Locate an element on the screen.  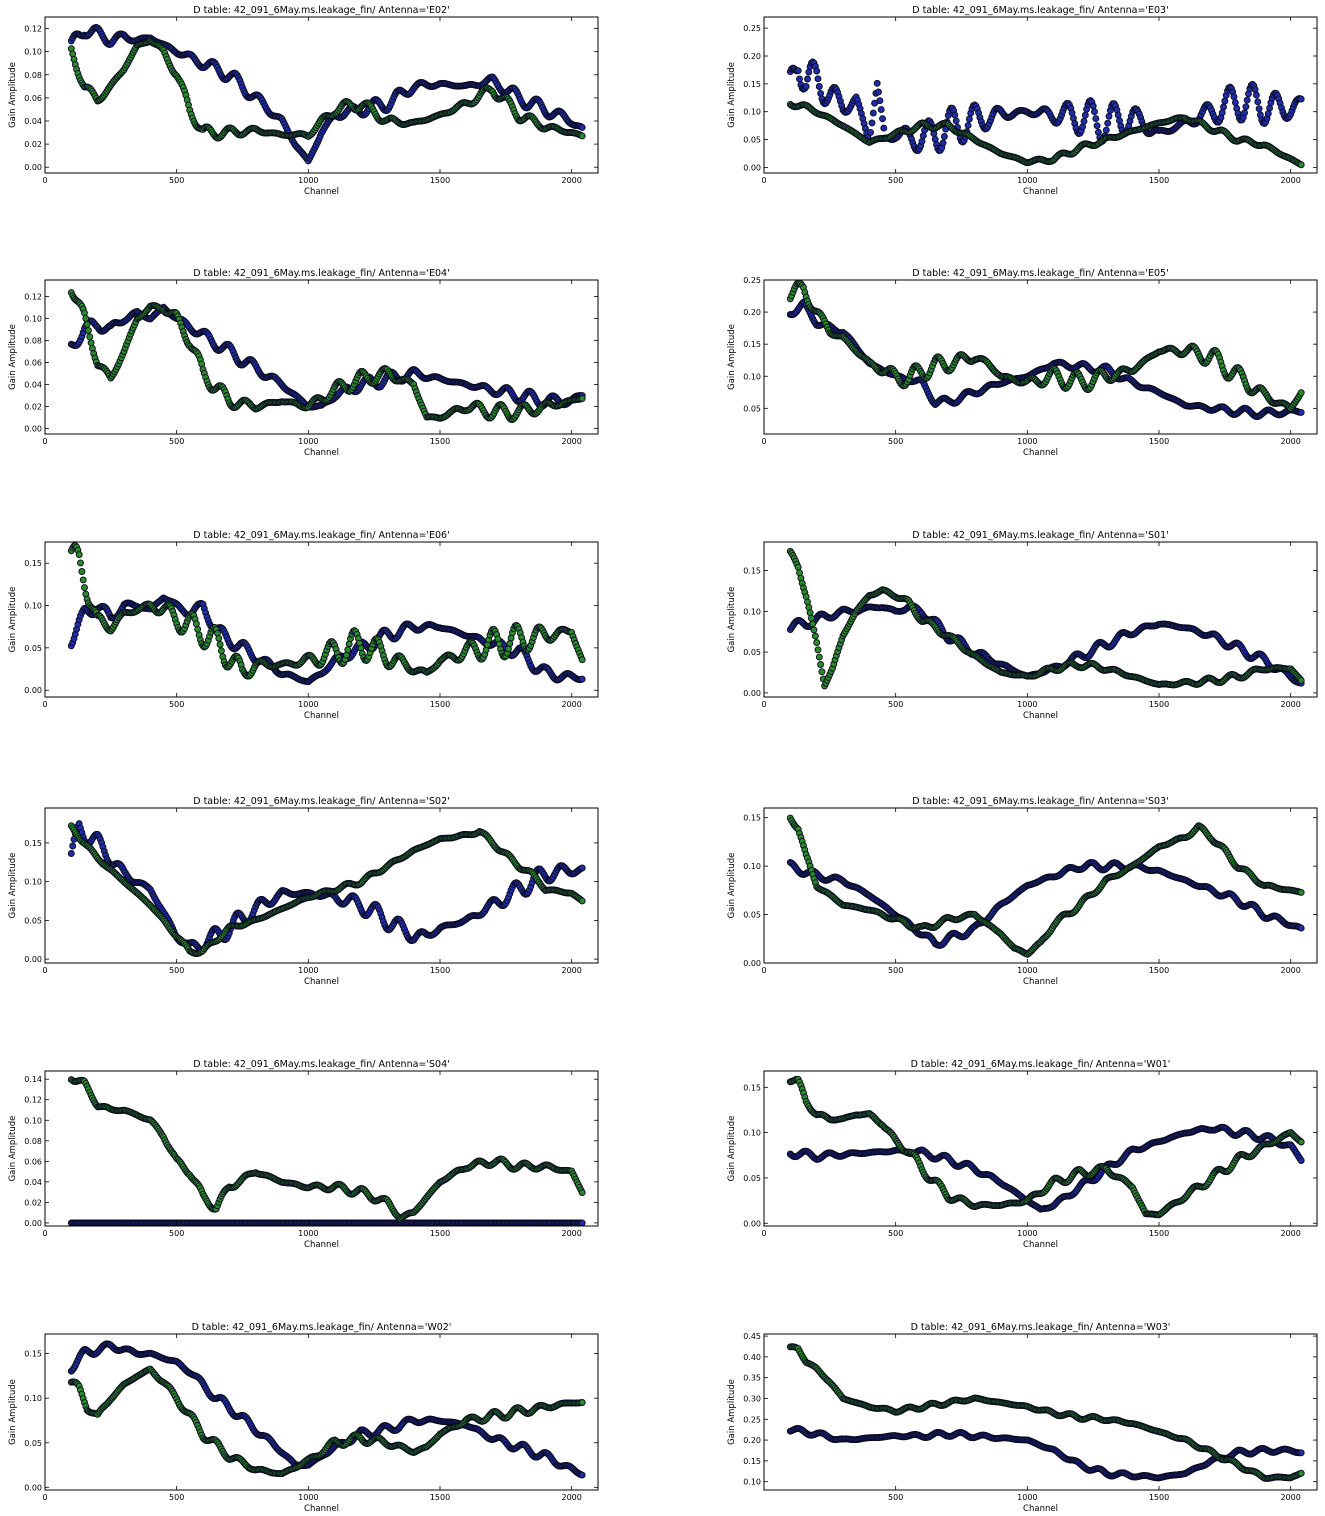
y-tick-label: 0.15 is located at coordinates (752, 571).